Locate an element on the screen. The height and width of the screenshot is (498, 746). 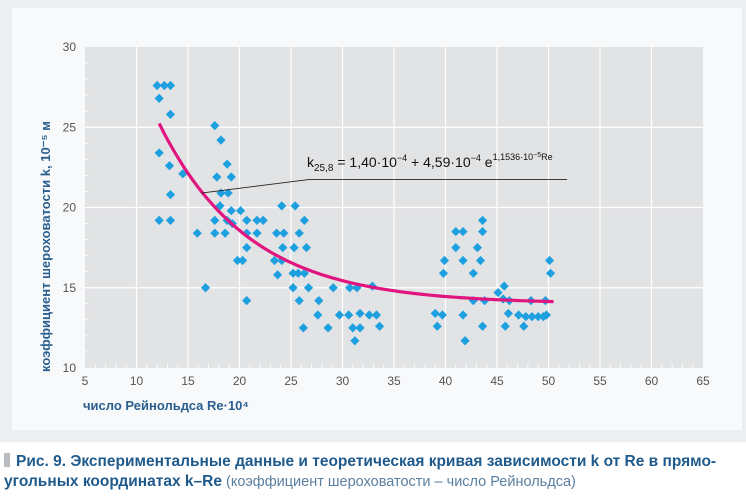
y-tick-label: 20 is located at coordinates (70, 208).